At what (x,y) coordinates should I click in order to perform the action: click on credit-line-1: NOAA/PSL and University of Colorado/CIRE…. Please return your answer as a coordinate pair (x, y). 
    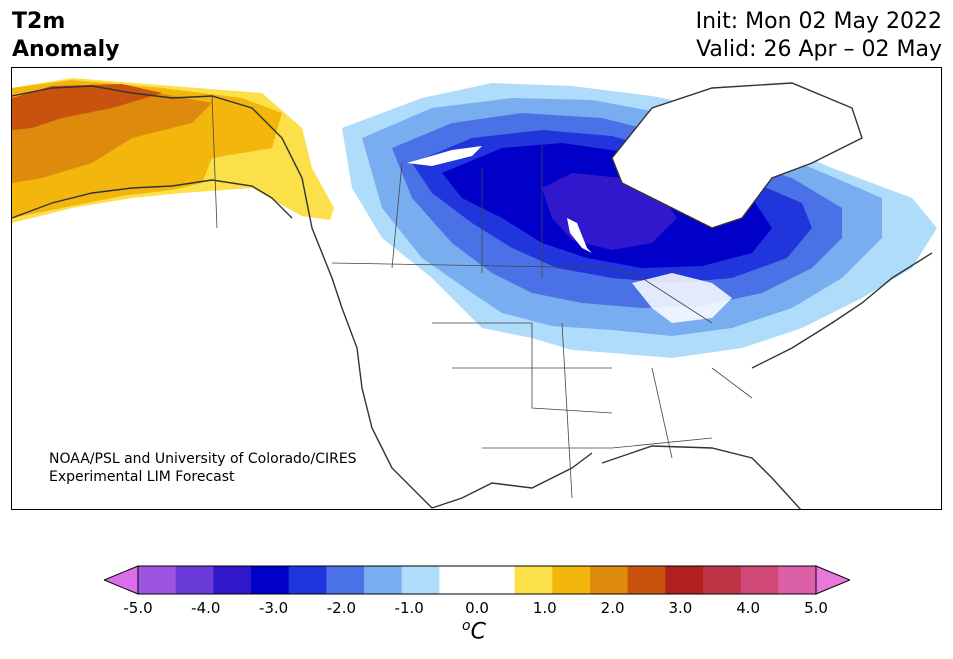
    Looking at the image, I should click on (203, 459).